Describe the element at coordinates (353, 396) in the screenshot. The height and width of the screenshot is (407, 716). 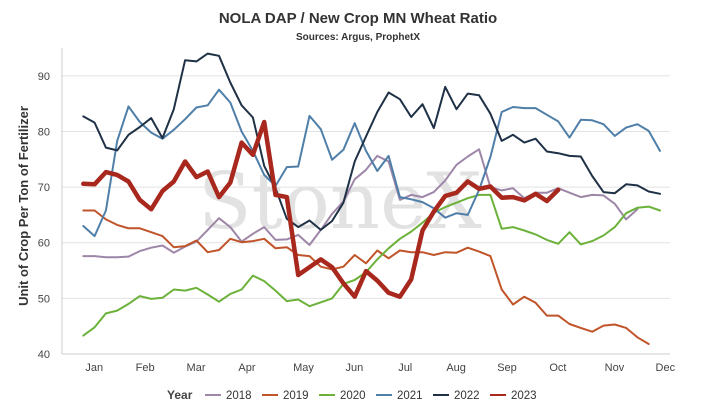
I see `legend-label: 2020` at that location.